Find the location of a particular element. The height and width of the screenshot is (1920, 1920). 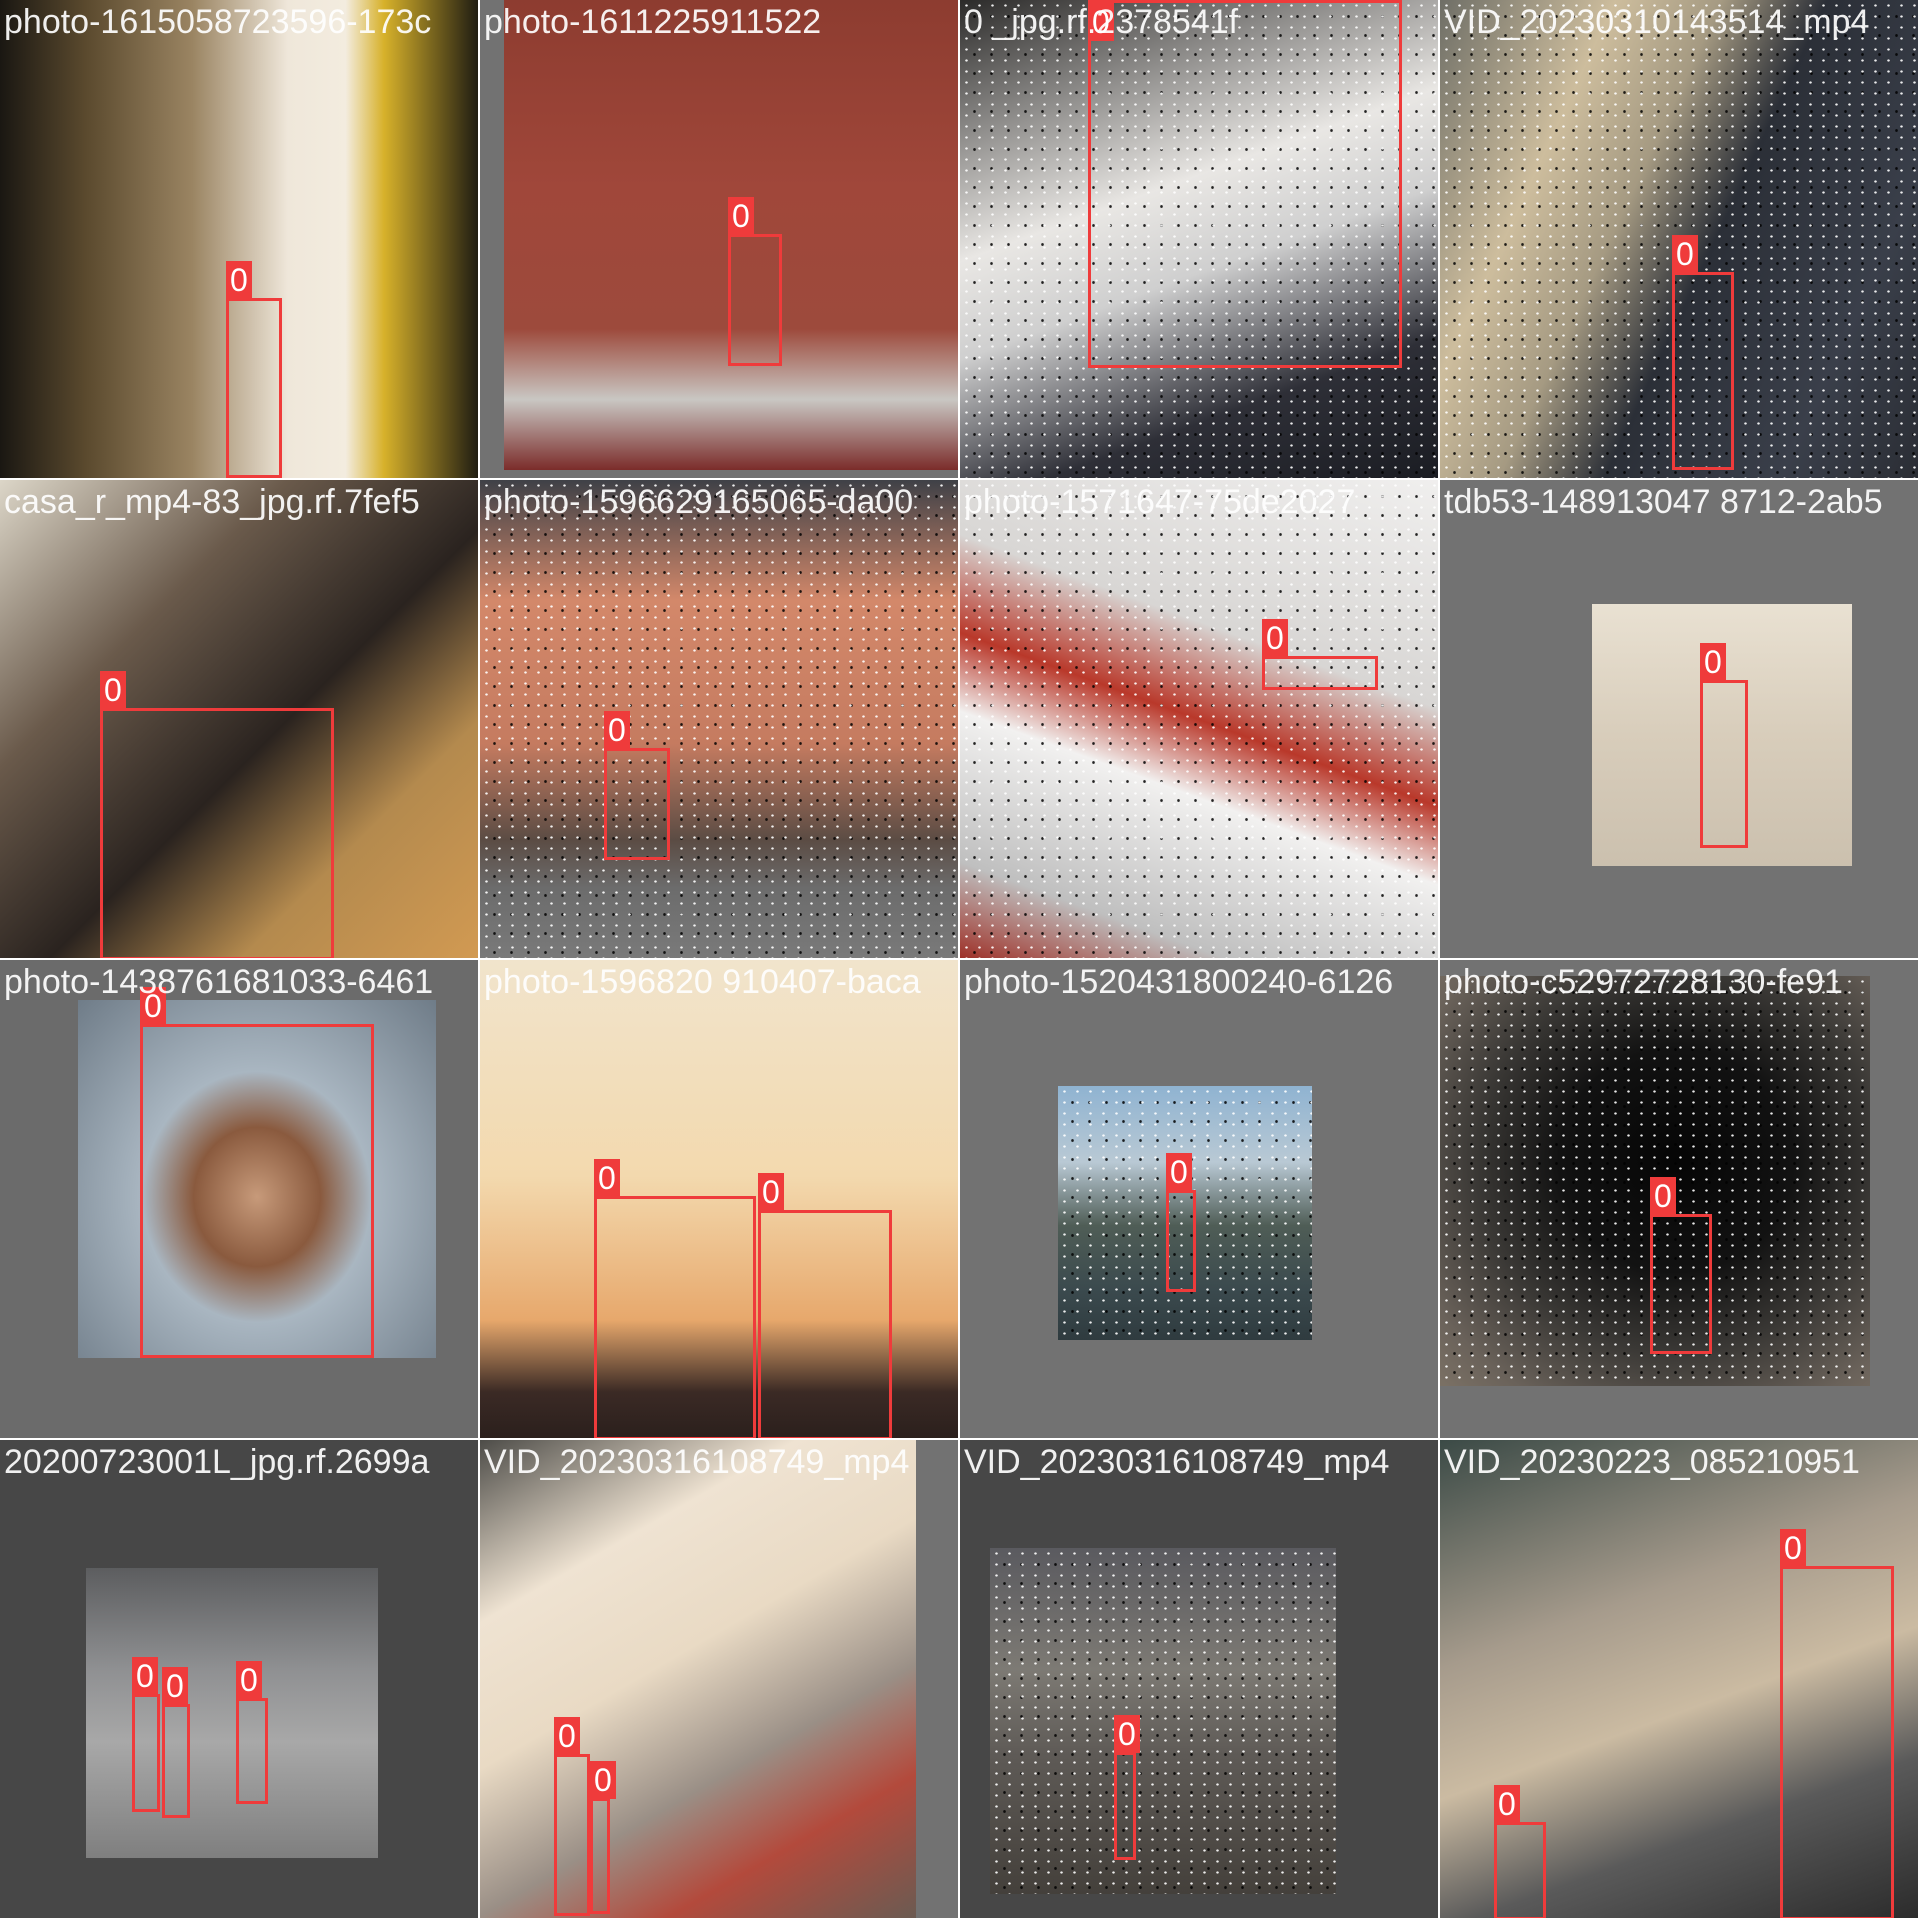

tile-filename: photo-c52972728130-fe91 is located at coordinates (1643, 982).